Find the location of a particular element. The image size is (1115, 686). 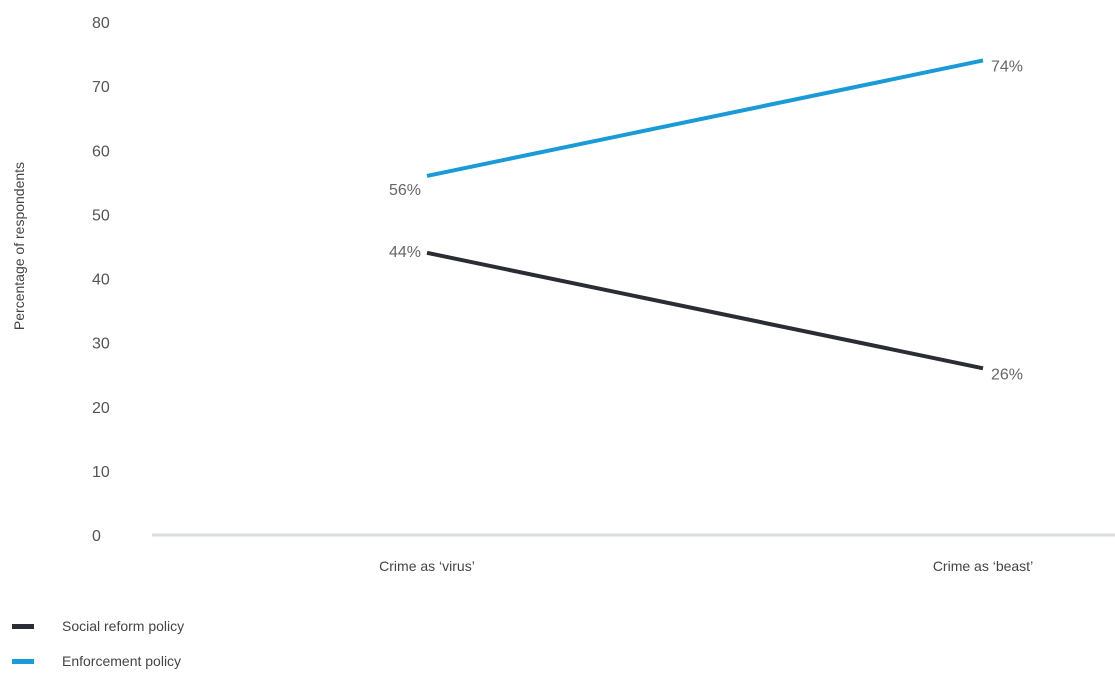

data-label-social-reform-beast: 26% is located at coordinates (1007, 374).